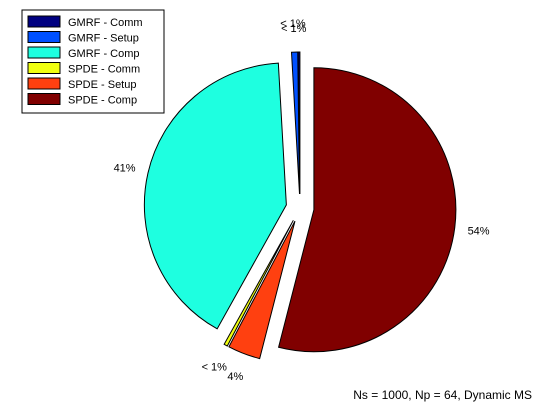 The image size is (560, 420). Describe the element at coordinates (258, 283) in the screenshot. I see `slice-spde-comm` at that location.